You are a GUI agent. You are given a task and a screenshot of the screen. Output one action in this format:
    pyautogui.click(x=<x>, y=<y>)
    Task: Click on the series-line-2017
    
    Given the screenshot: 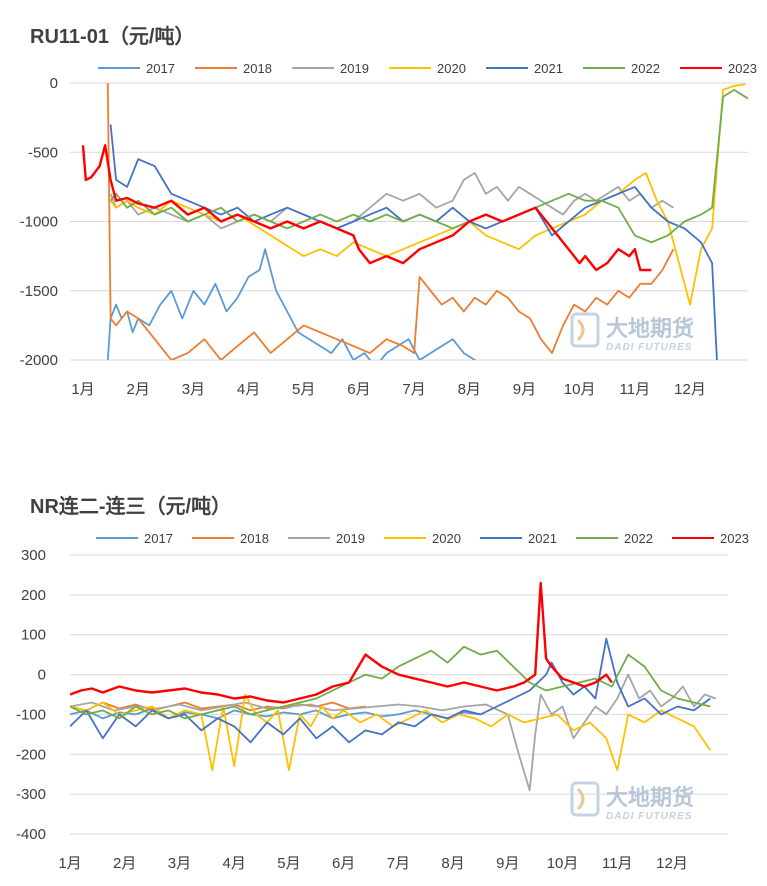 What is the action you would take?
    pyautogui.click(x=291, y=304)
    